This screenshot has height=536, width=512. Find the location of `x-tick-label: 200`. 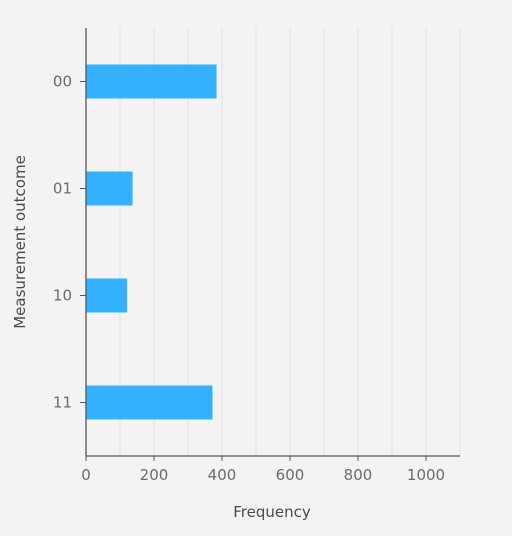

x-tick-label: 200 is located at coordinates (154, 475).